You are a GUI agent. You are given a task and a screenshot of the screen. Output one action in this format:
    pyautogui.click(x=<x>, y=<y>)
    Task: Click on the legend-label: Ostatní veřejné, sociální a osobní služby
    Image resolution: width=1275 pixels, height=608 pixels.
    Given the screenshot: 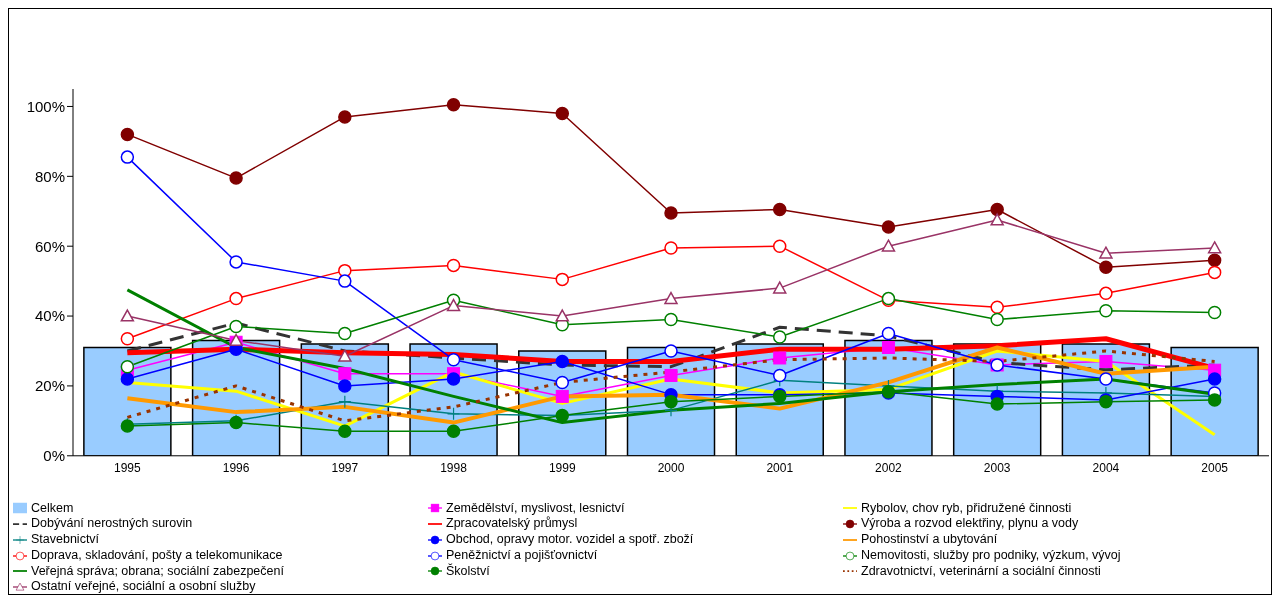 What is the action you would take?
    pyautogui.click(x=143, y=586)
    